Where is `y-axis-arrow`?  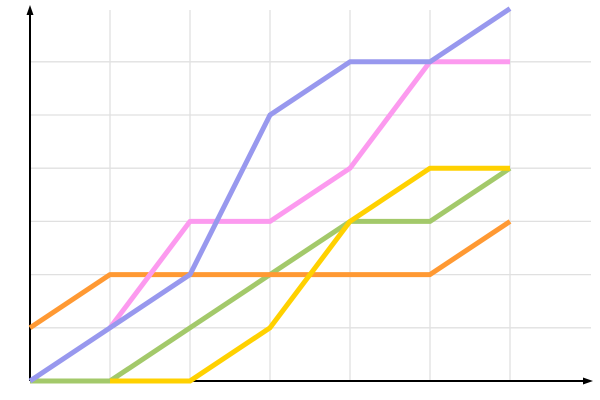
y-axis-arrow is located at coordinates (30, 10).